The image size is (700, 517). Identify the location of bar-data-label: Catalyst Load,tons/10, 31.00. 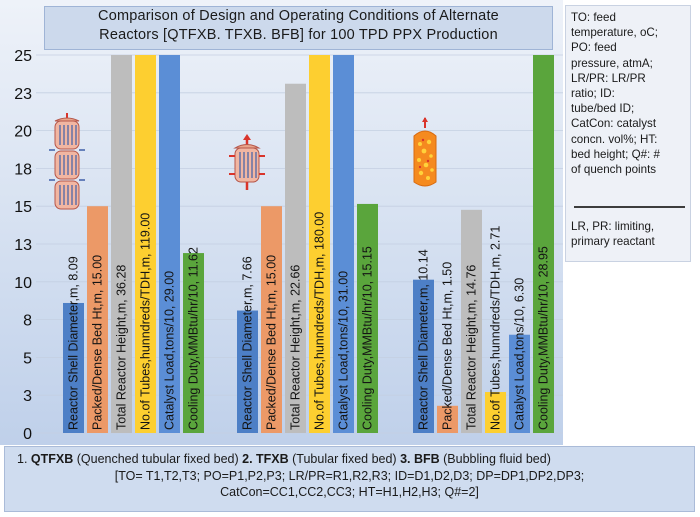
(344, 350).